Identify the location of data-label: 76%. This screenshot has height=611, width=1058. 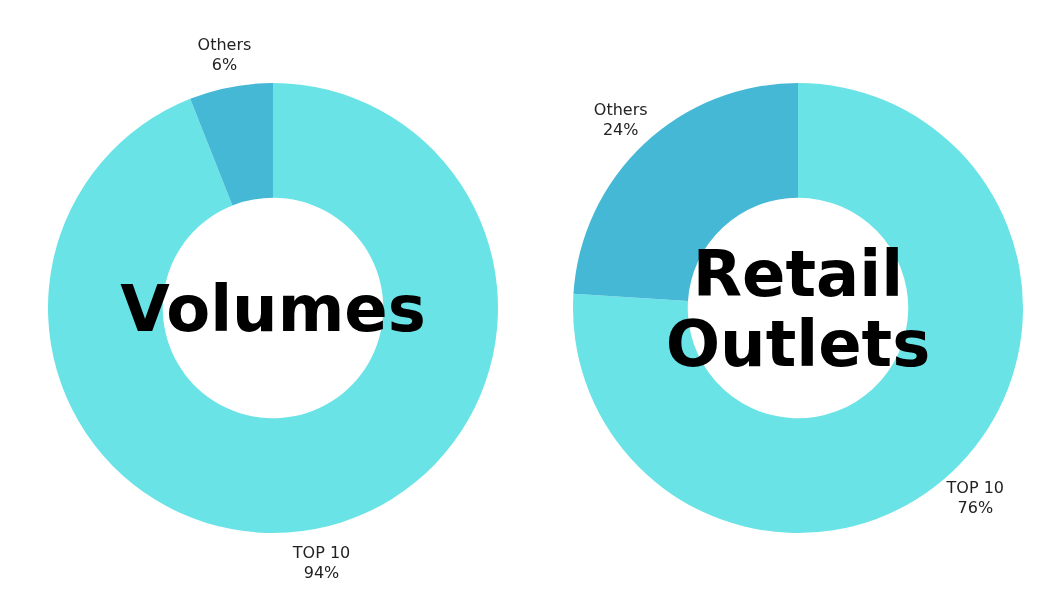
(975, 507).